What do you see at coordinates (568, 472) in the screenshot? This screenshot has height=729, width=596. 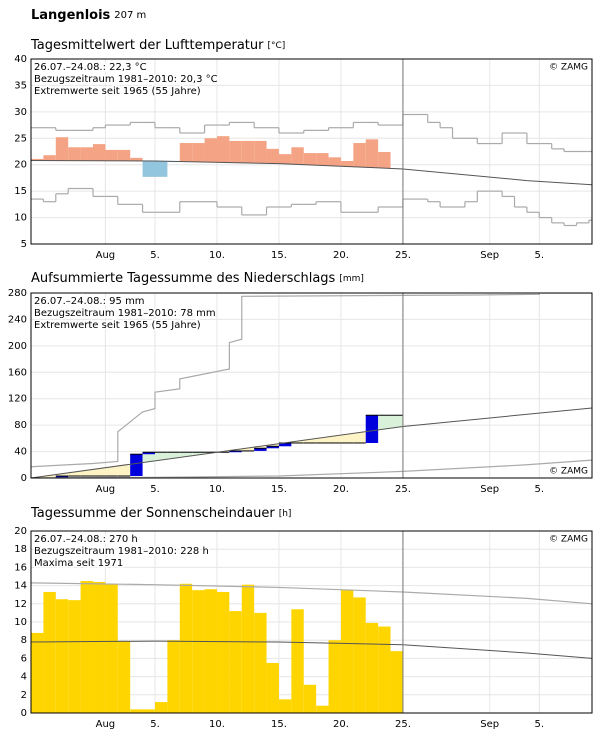 I see `copyright: © ZAMG` at bounding box center [568, 472].